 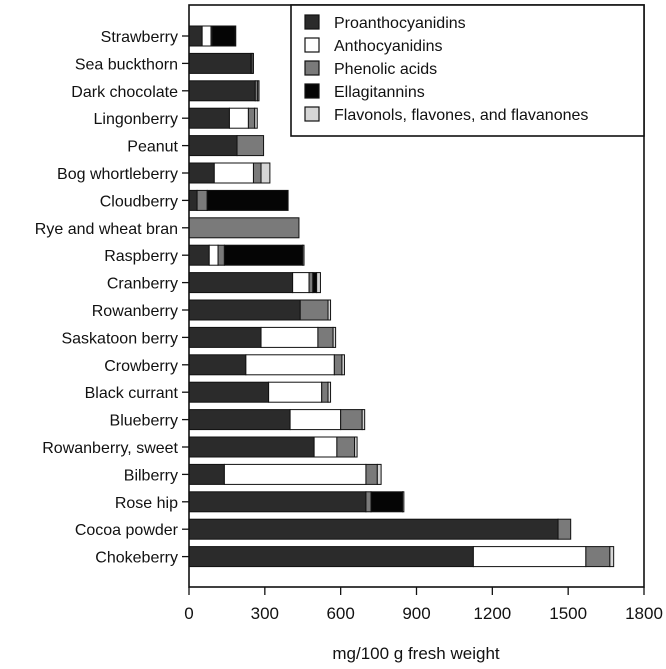 What do you see at coordinates (492, 613) in the screenshot?
I see `x-tick-label: 1200` at bounding box center [492, 613].